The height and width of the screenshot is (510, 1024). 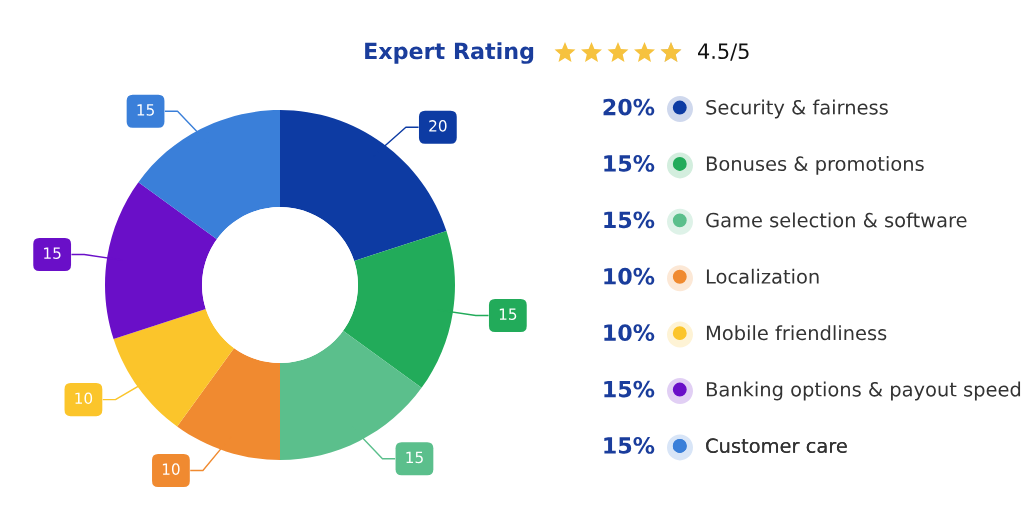 What do you see at coordinates (836, 220) in the screenshot?
I see `legend-label: Game selection & software` at bounding box center [836, 220].